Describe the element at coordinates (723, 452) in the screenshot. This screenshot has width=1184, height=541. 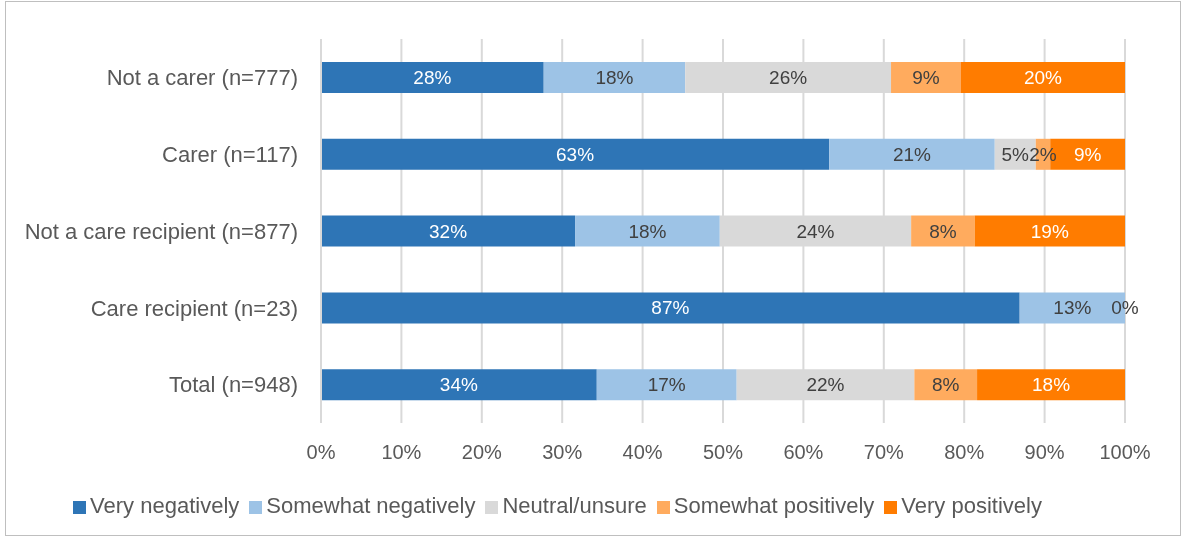
I see `x-tick-label: 50%` at that location.